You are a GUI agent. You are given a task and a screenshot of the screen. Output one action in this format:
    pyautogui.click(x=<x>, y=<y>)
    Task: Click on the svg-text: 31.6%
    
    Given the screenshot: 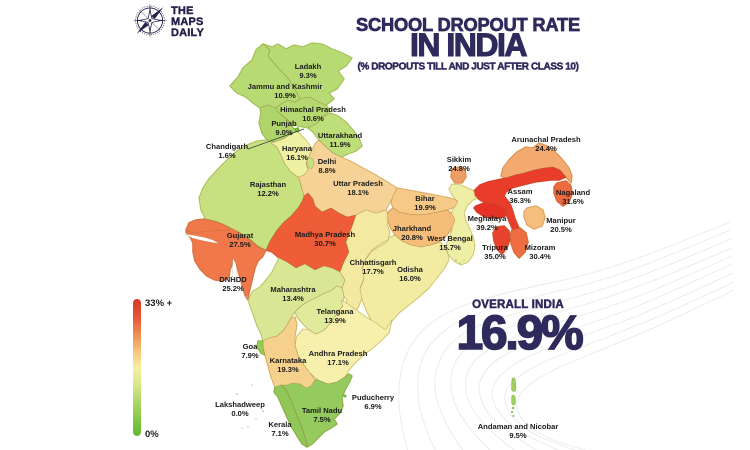 What is the action you would take?
    pyautogui.click(x=573, y=201)
    